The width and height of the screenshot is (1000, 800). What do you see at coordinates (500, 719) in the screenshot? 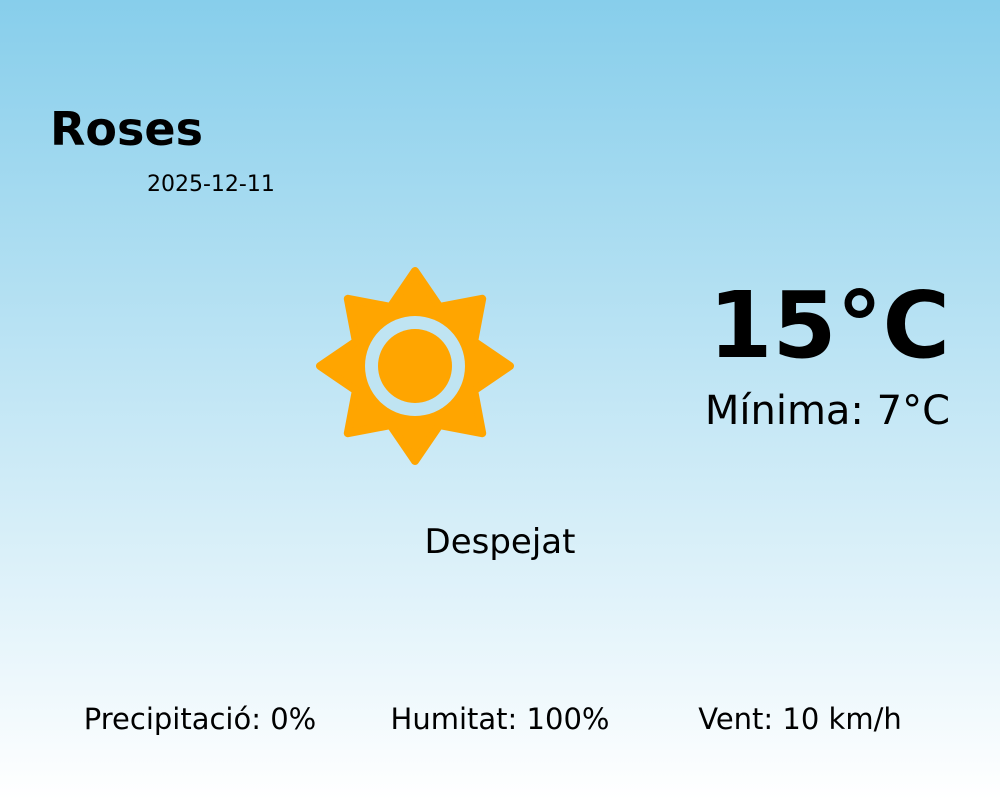
I see `humidity-stat: Humitat: 100%` at bounding box center [500, 719].